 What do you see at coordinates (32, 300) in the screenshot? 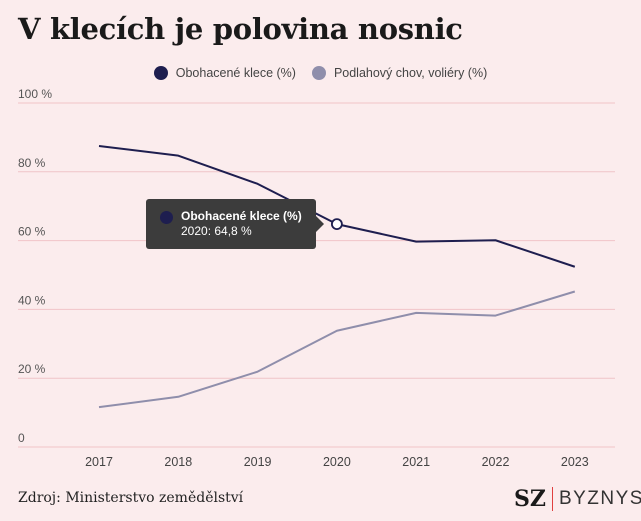
I see `y-tick-label-40: 40 %` at bounding box center [32, 300].